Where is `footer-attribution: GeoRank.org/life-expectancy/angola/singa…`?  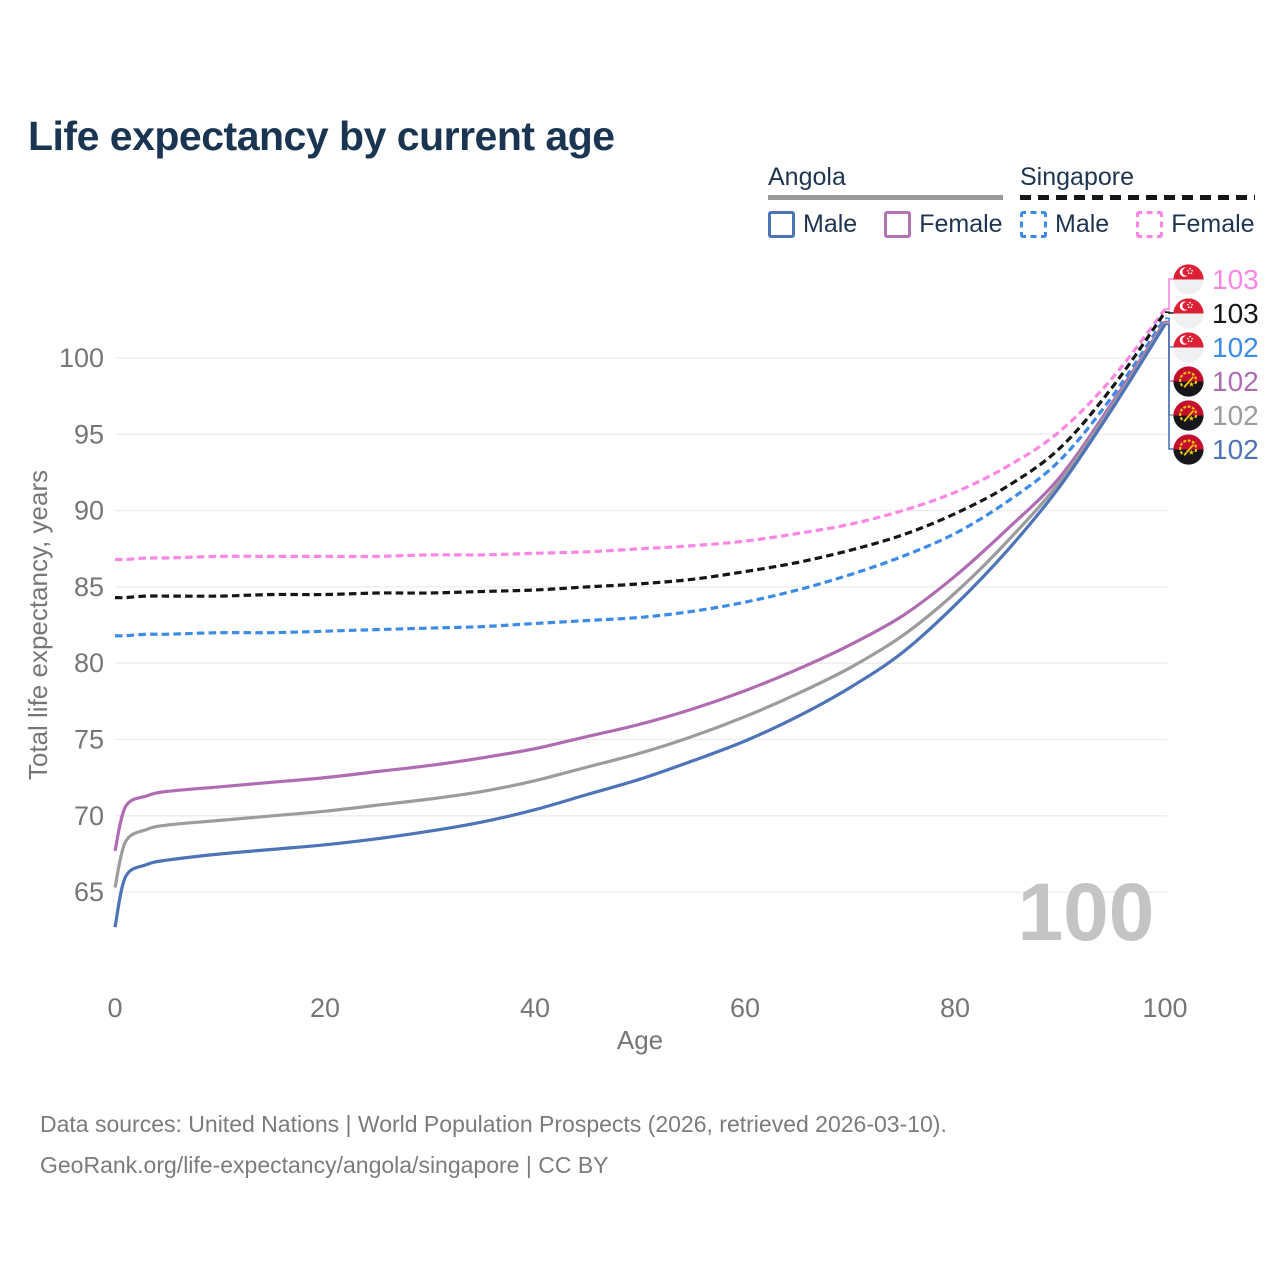 footer-attribution: GeoRank.org/life-expectancy/angola/singa… is located at coordinates (324, 1165).